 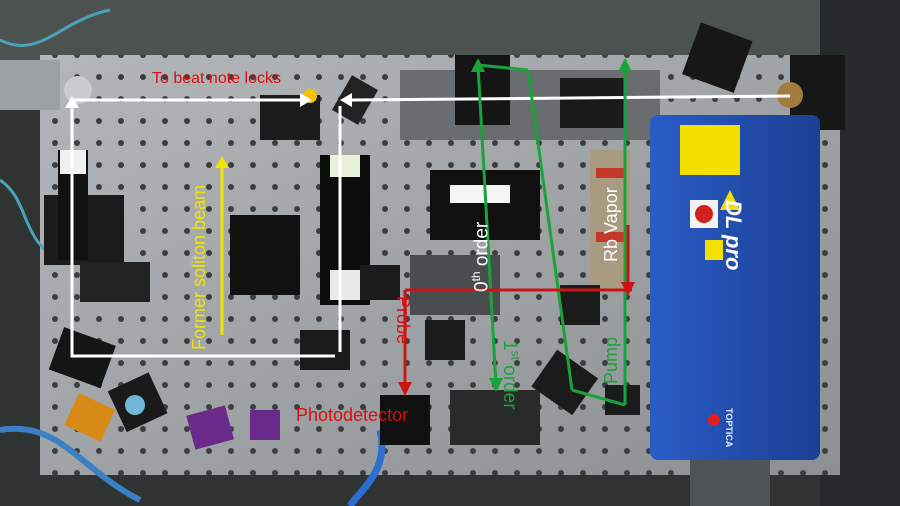 What do you see at coordinates (222, 245) in the screenshot?
I see `yellow-beam-path` at bounding box center [222, 245].